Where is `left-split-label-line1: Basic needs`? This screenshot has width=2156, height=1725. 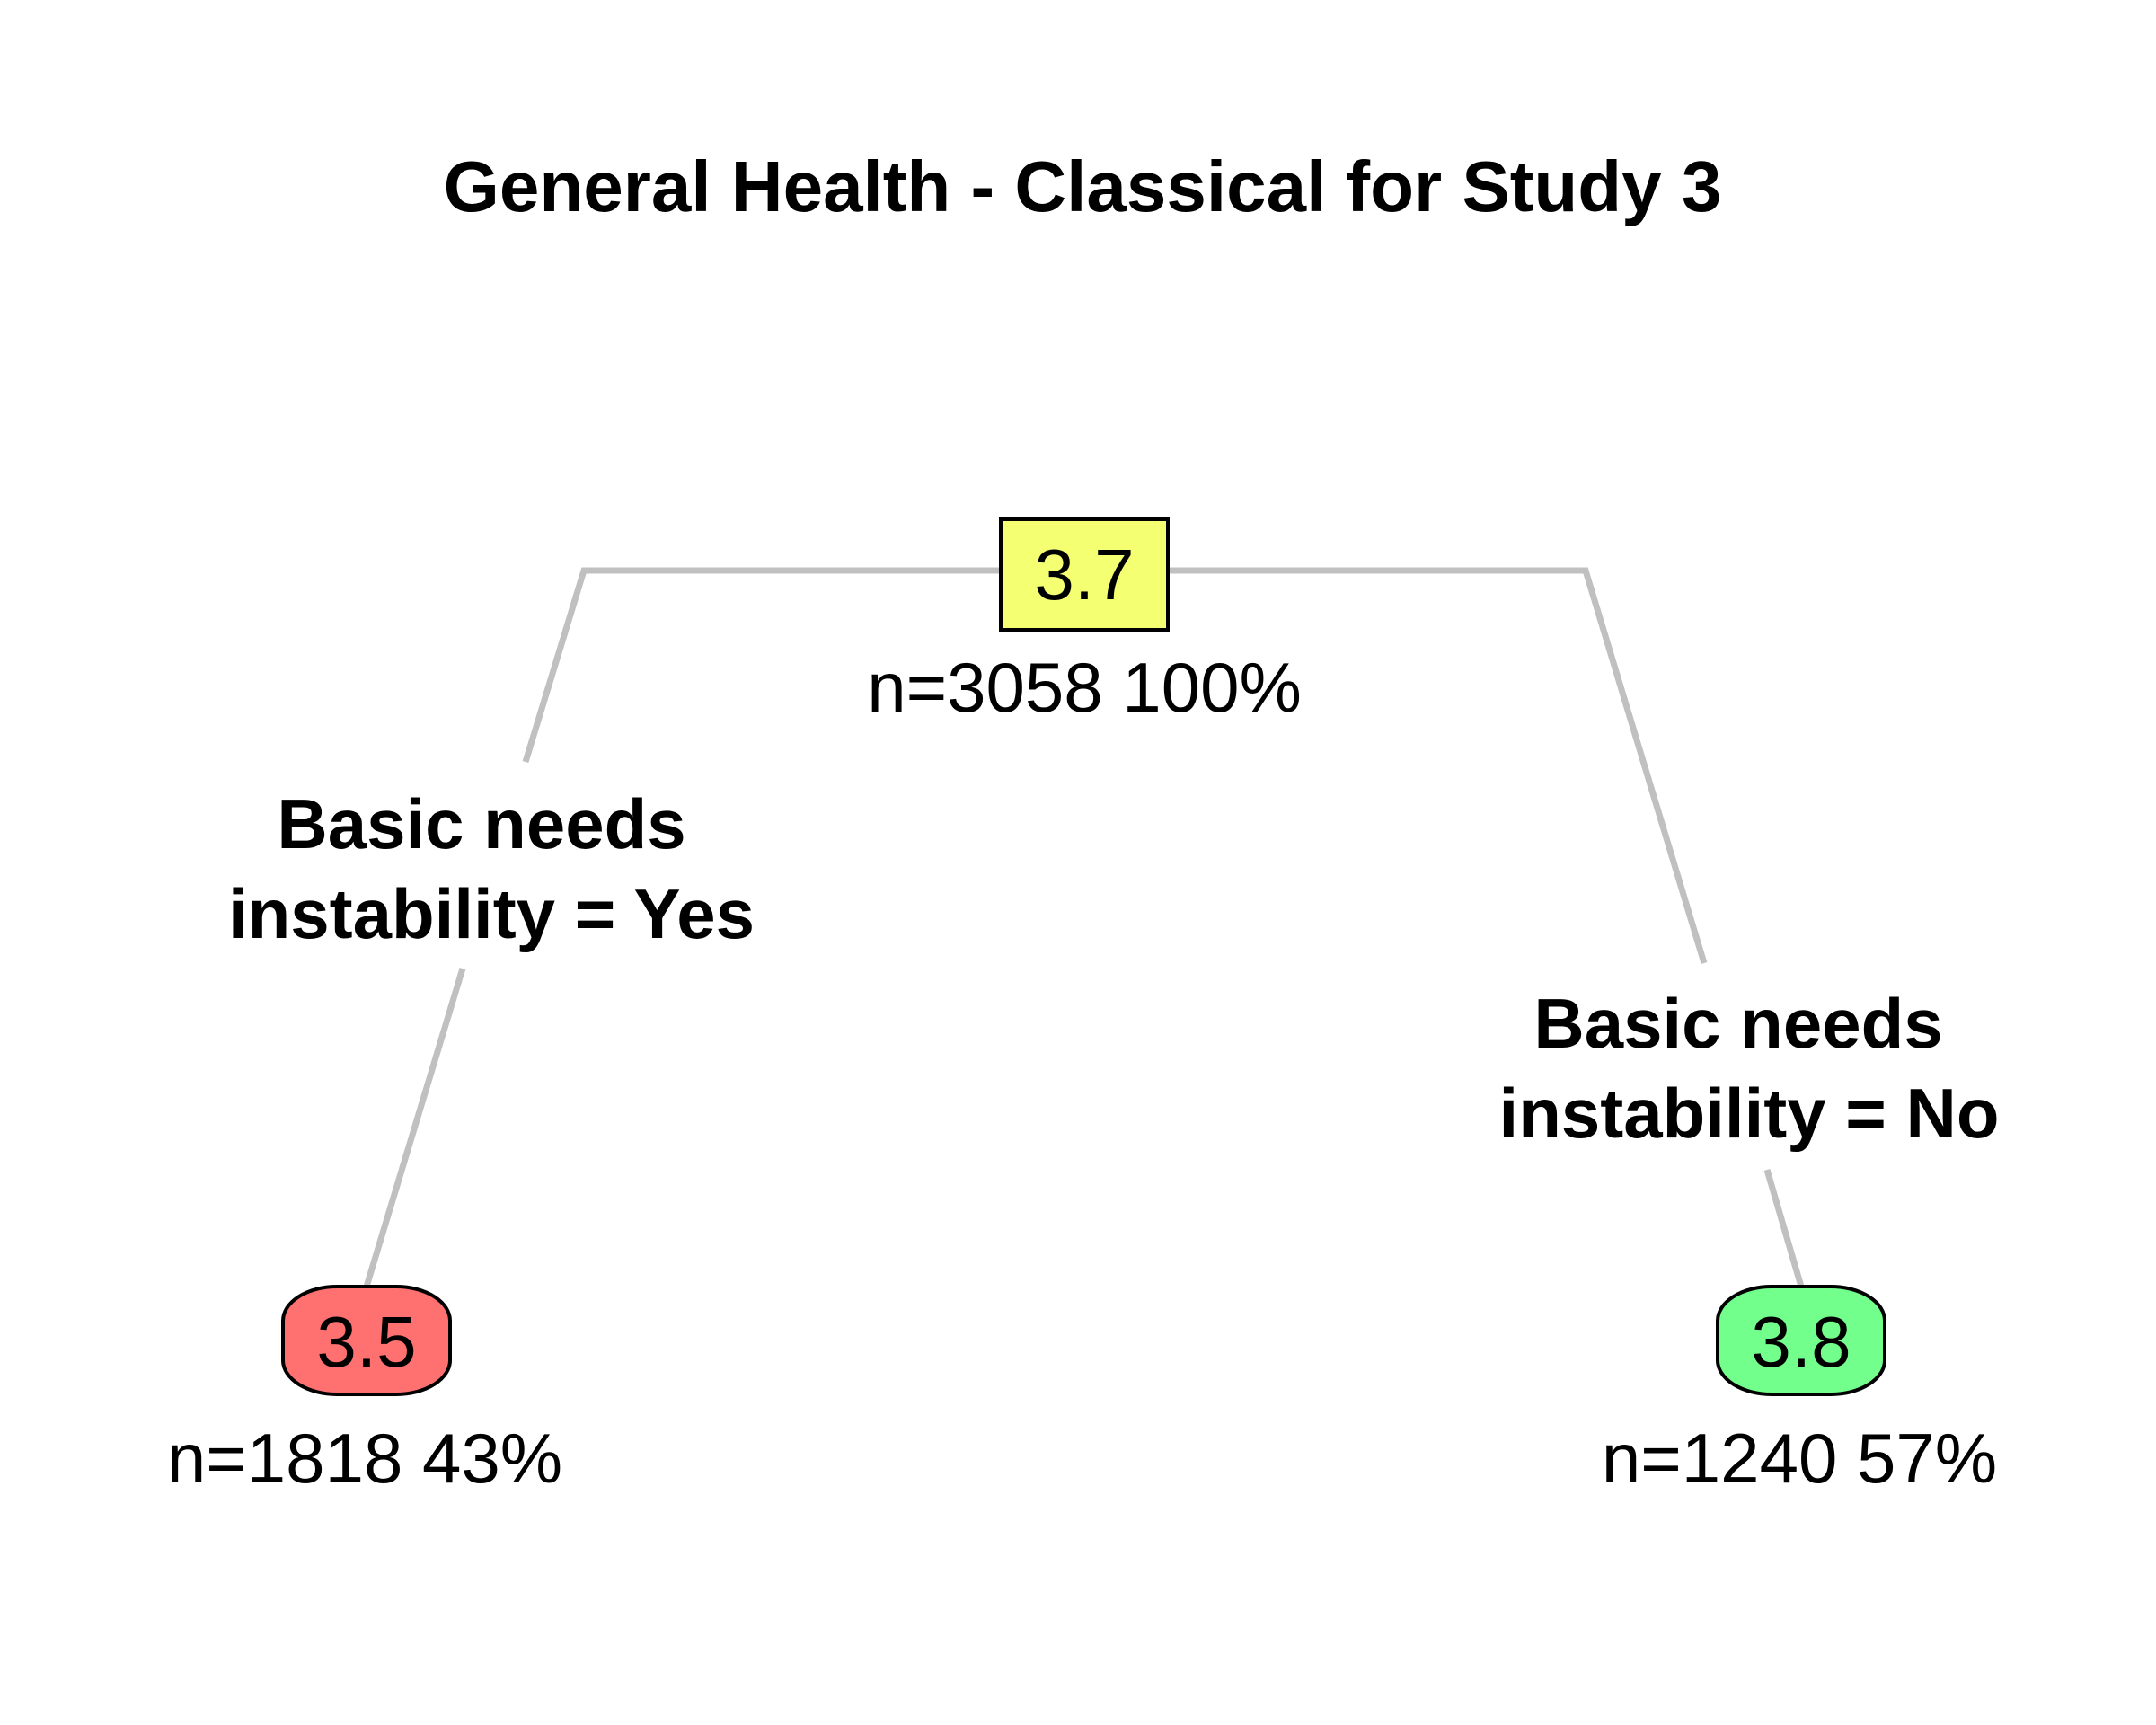 left-split-label-line1: Basic needs is located at coordinates (481, 823).